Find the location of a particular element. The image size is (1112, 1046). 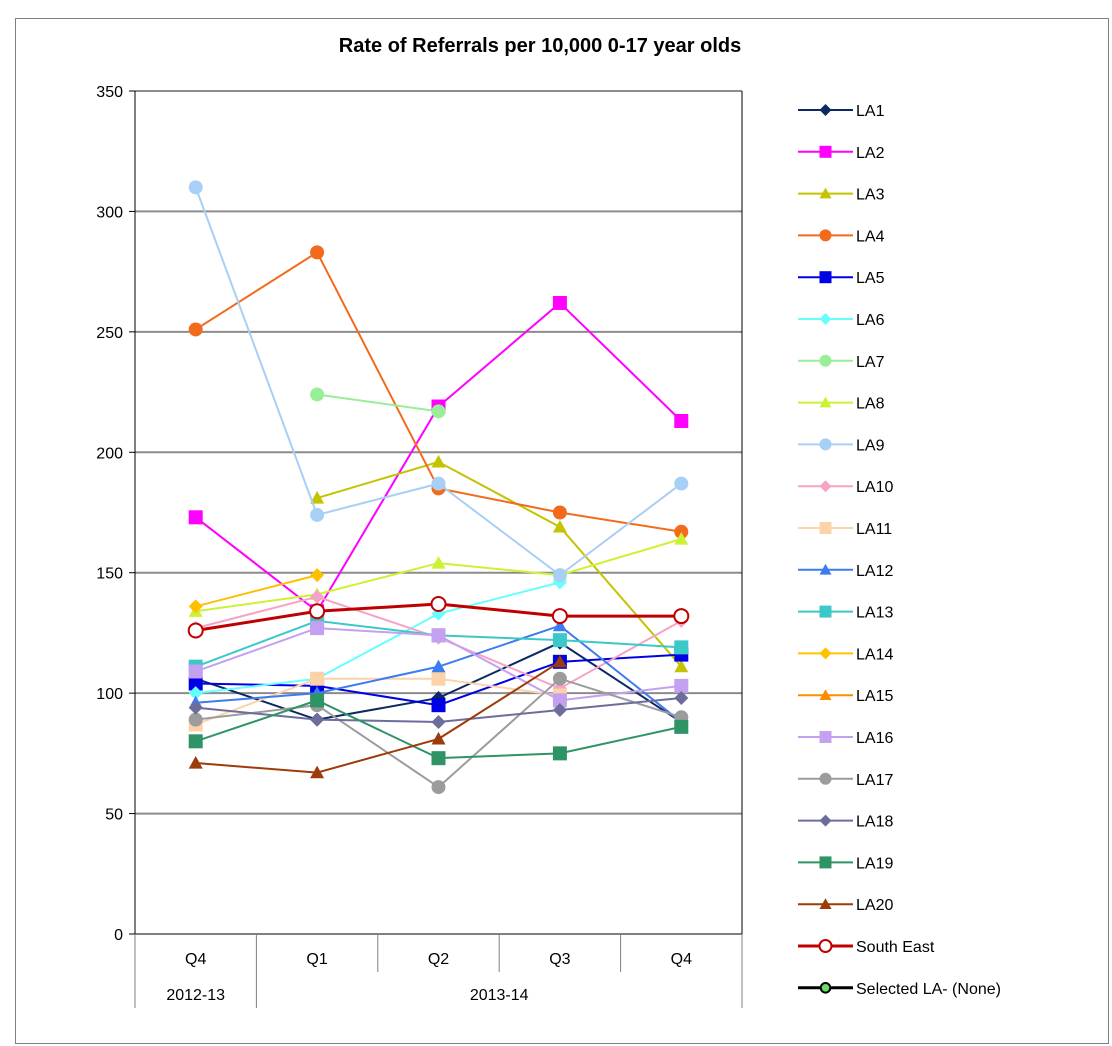

legend-label: LA10 is located at coordinates (874, 487).